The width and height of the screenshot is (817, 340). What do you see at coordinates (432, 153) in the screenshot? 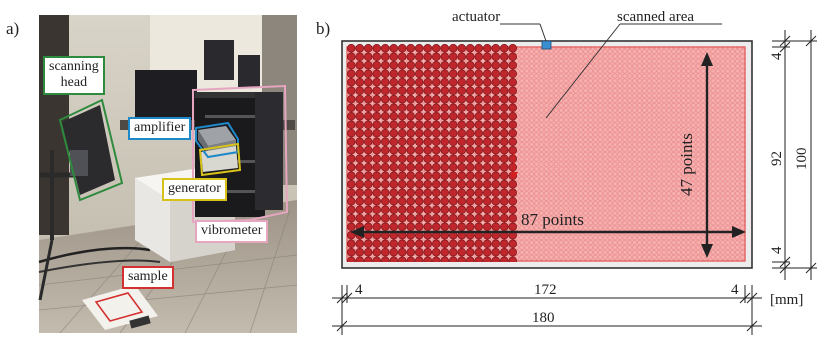
I see `scan-grid-measured` at bounding box center [432, 153].